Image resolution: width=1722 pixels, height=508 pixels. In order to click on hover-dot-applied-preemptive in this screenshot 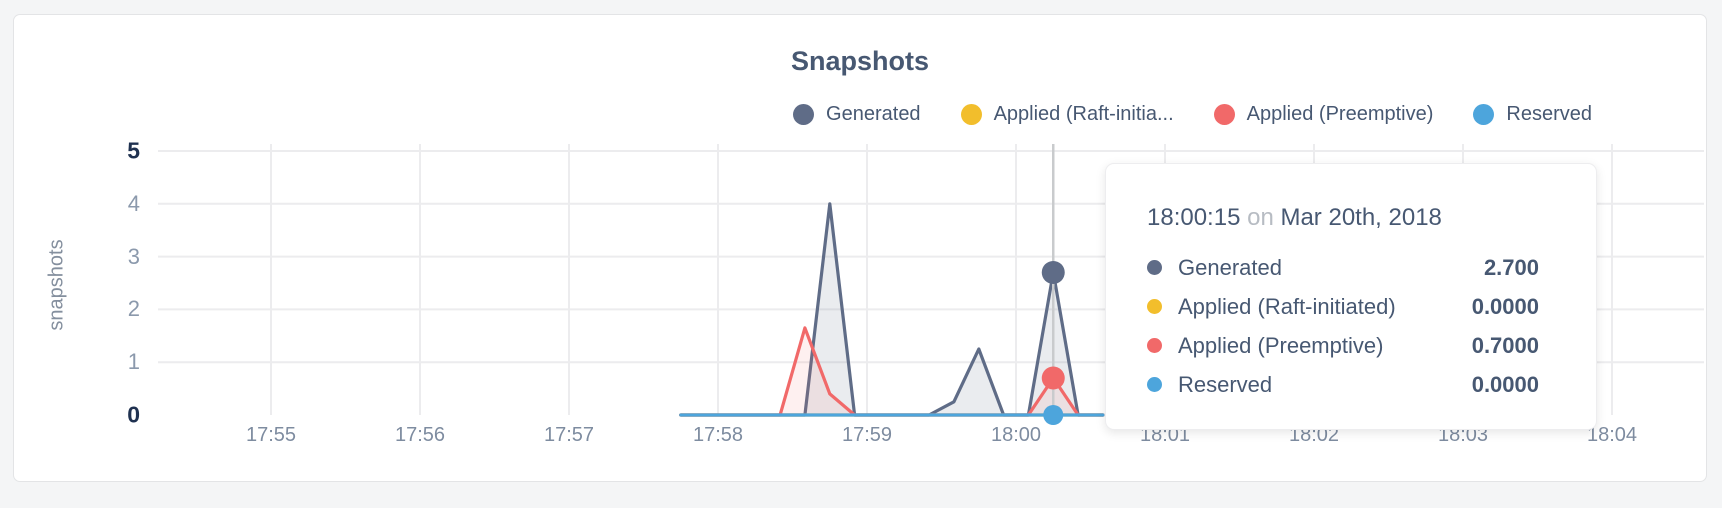, I will do `click(1053, 378)`.